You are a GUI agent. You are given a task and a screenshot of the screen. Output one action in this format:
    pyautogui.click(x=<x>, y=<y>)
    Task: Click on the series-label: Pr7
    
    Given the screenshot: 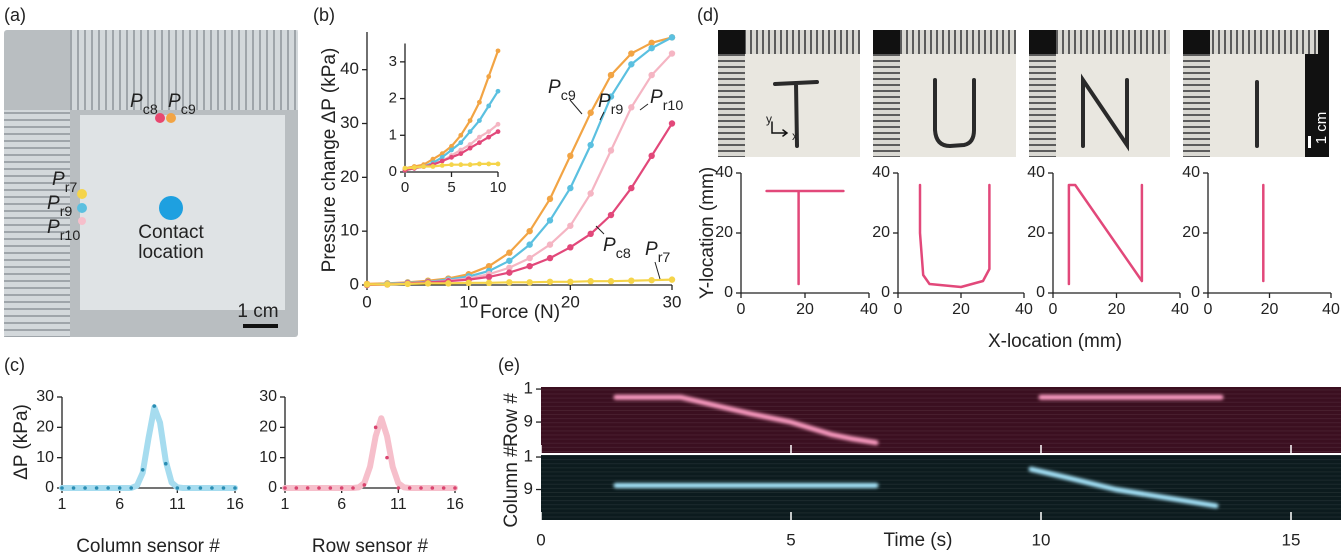 What is the action you would take?
    pyautogui.click(x=657, y=252)
    